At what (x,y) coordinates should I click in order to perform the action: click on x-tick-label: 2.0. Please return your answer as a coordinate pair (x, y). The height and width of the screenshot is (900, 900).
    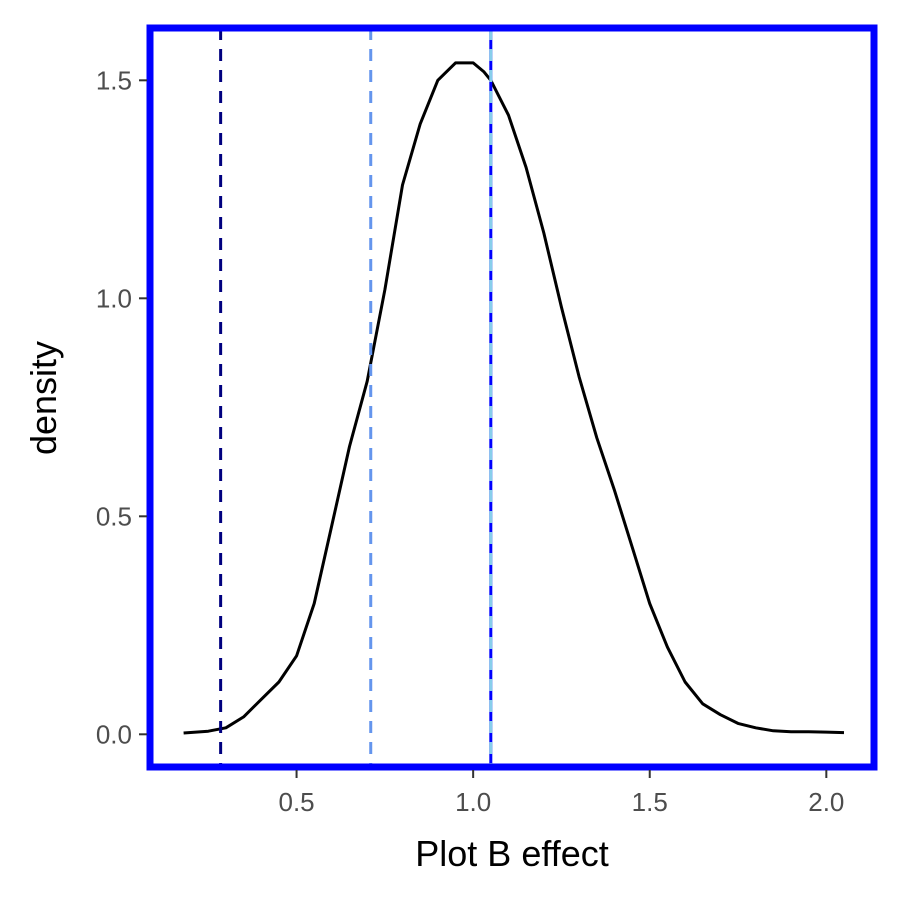
    Looking at the image, I should click on (826, 802).